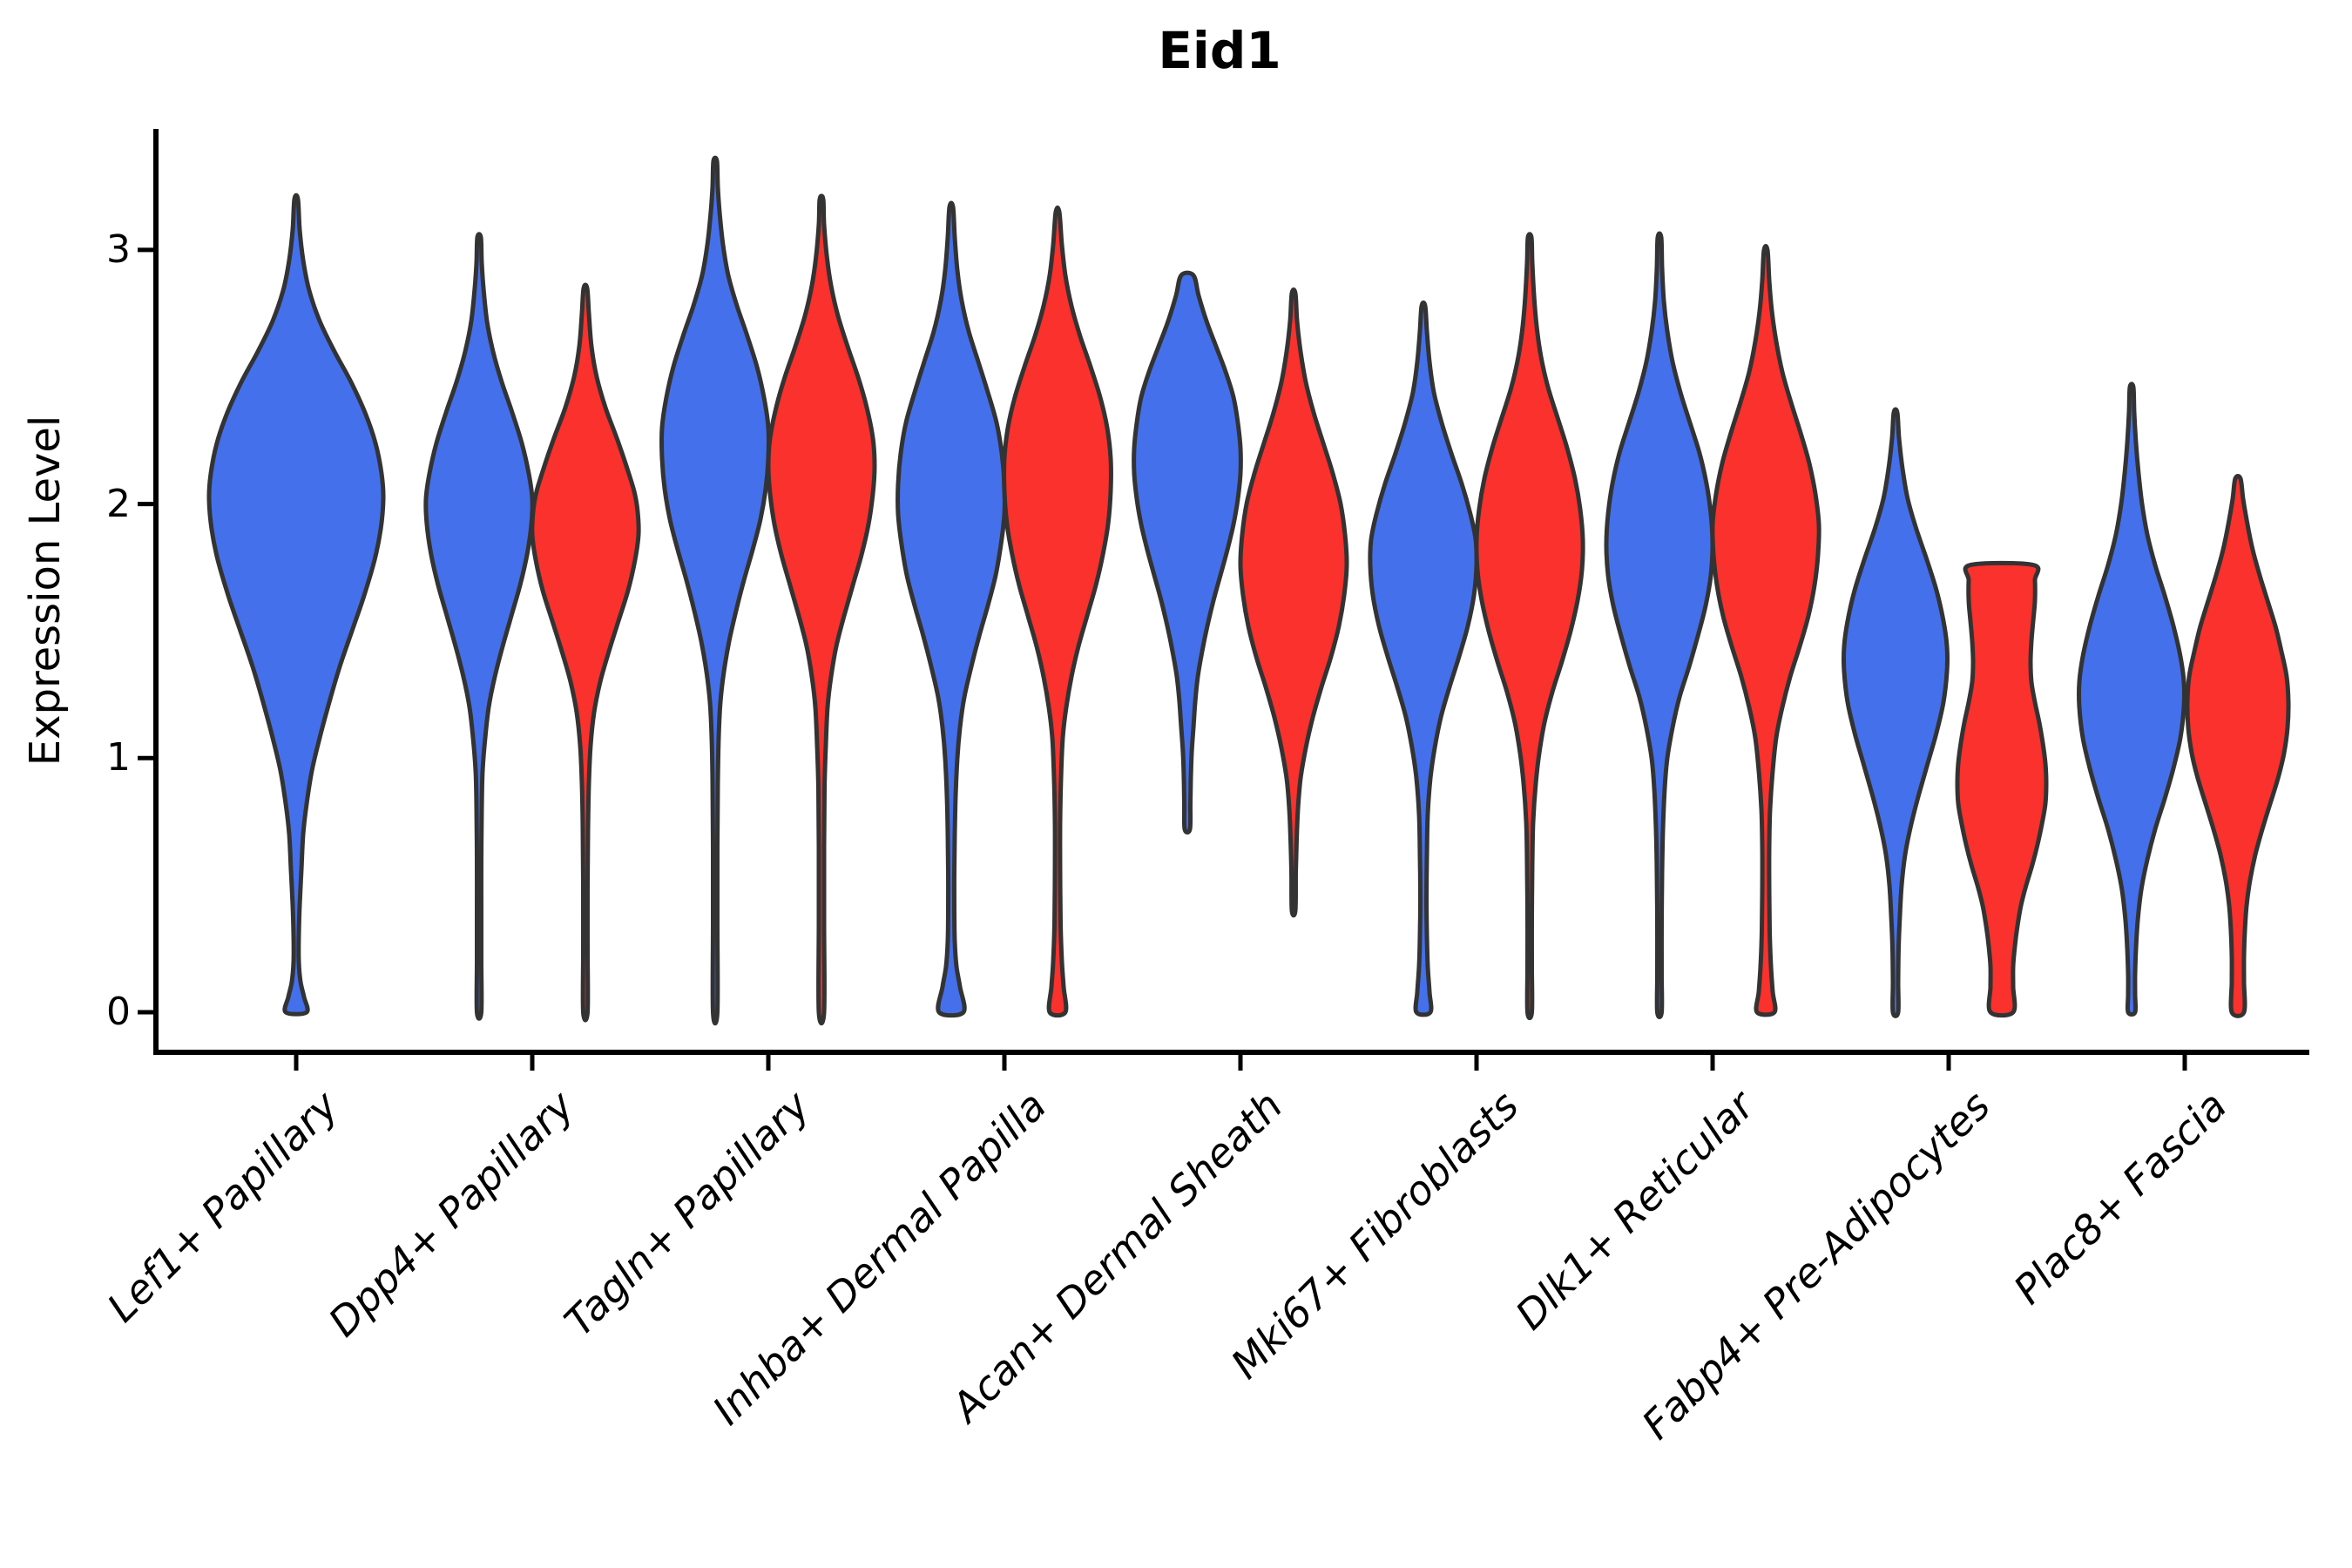  I want to click on y-tick-label-0: 0, so click(119, 1012).